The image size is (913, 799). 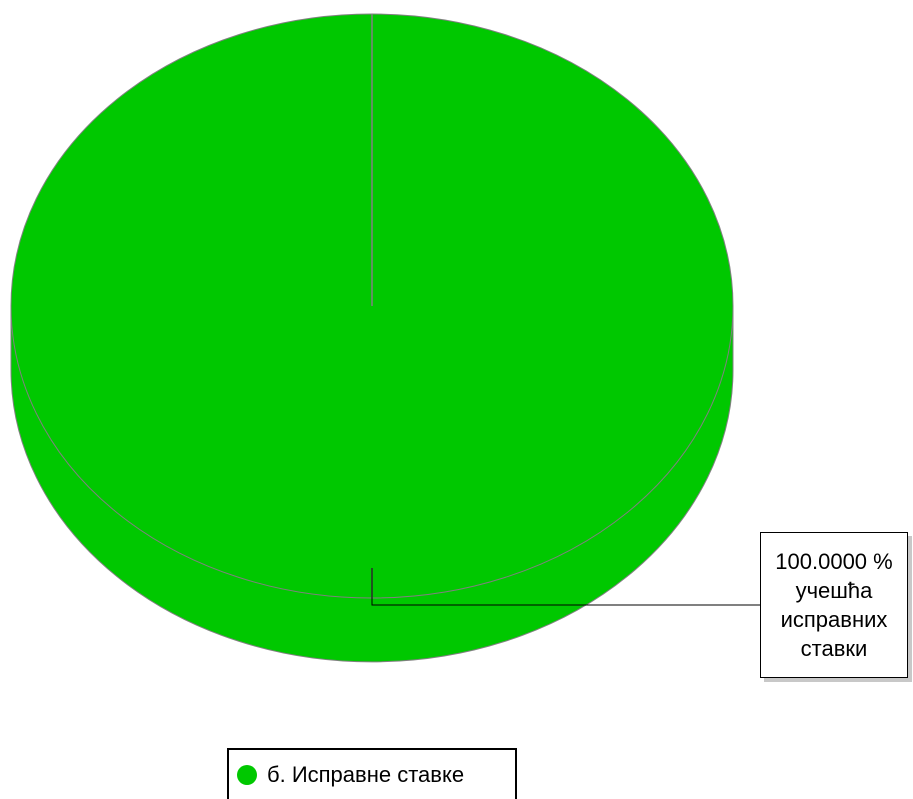 I want to click on legend: б. Исправне ставке, so click(x=372, y=773).